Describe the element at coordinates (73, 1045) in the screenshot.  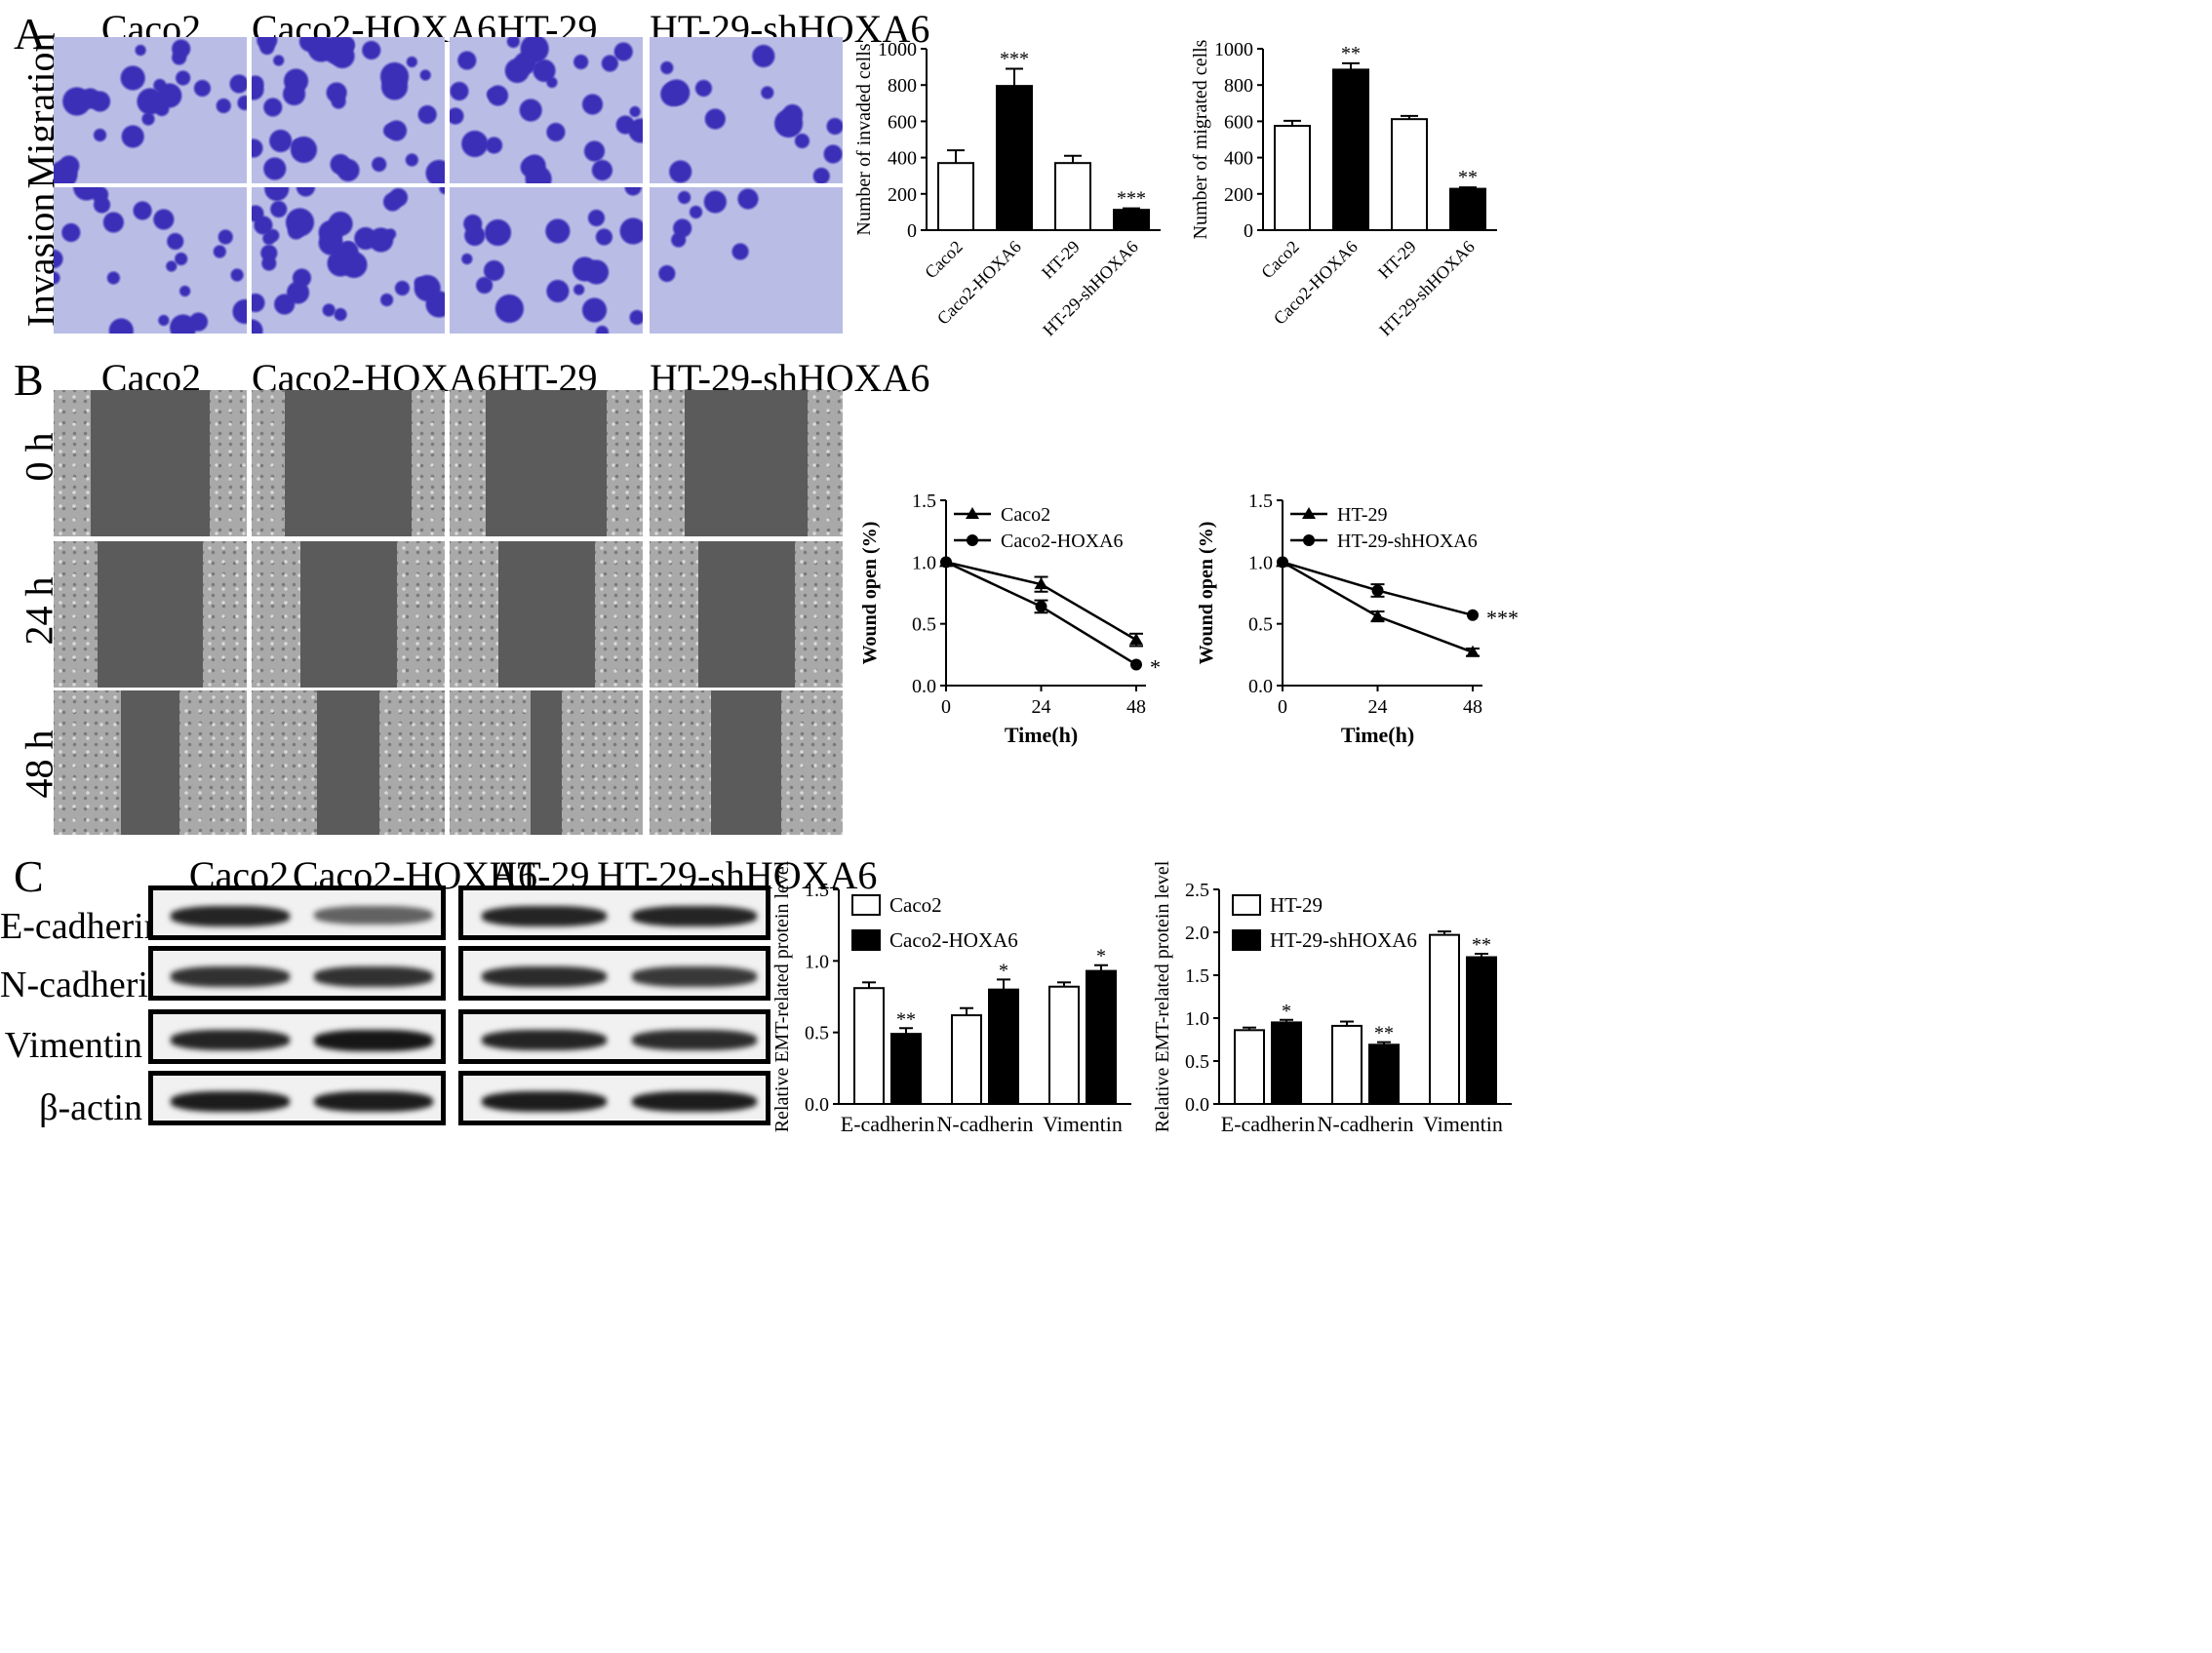
I see `protein-label-vimentin: Vimentin` at that location.